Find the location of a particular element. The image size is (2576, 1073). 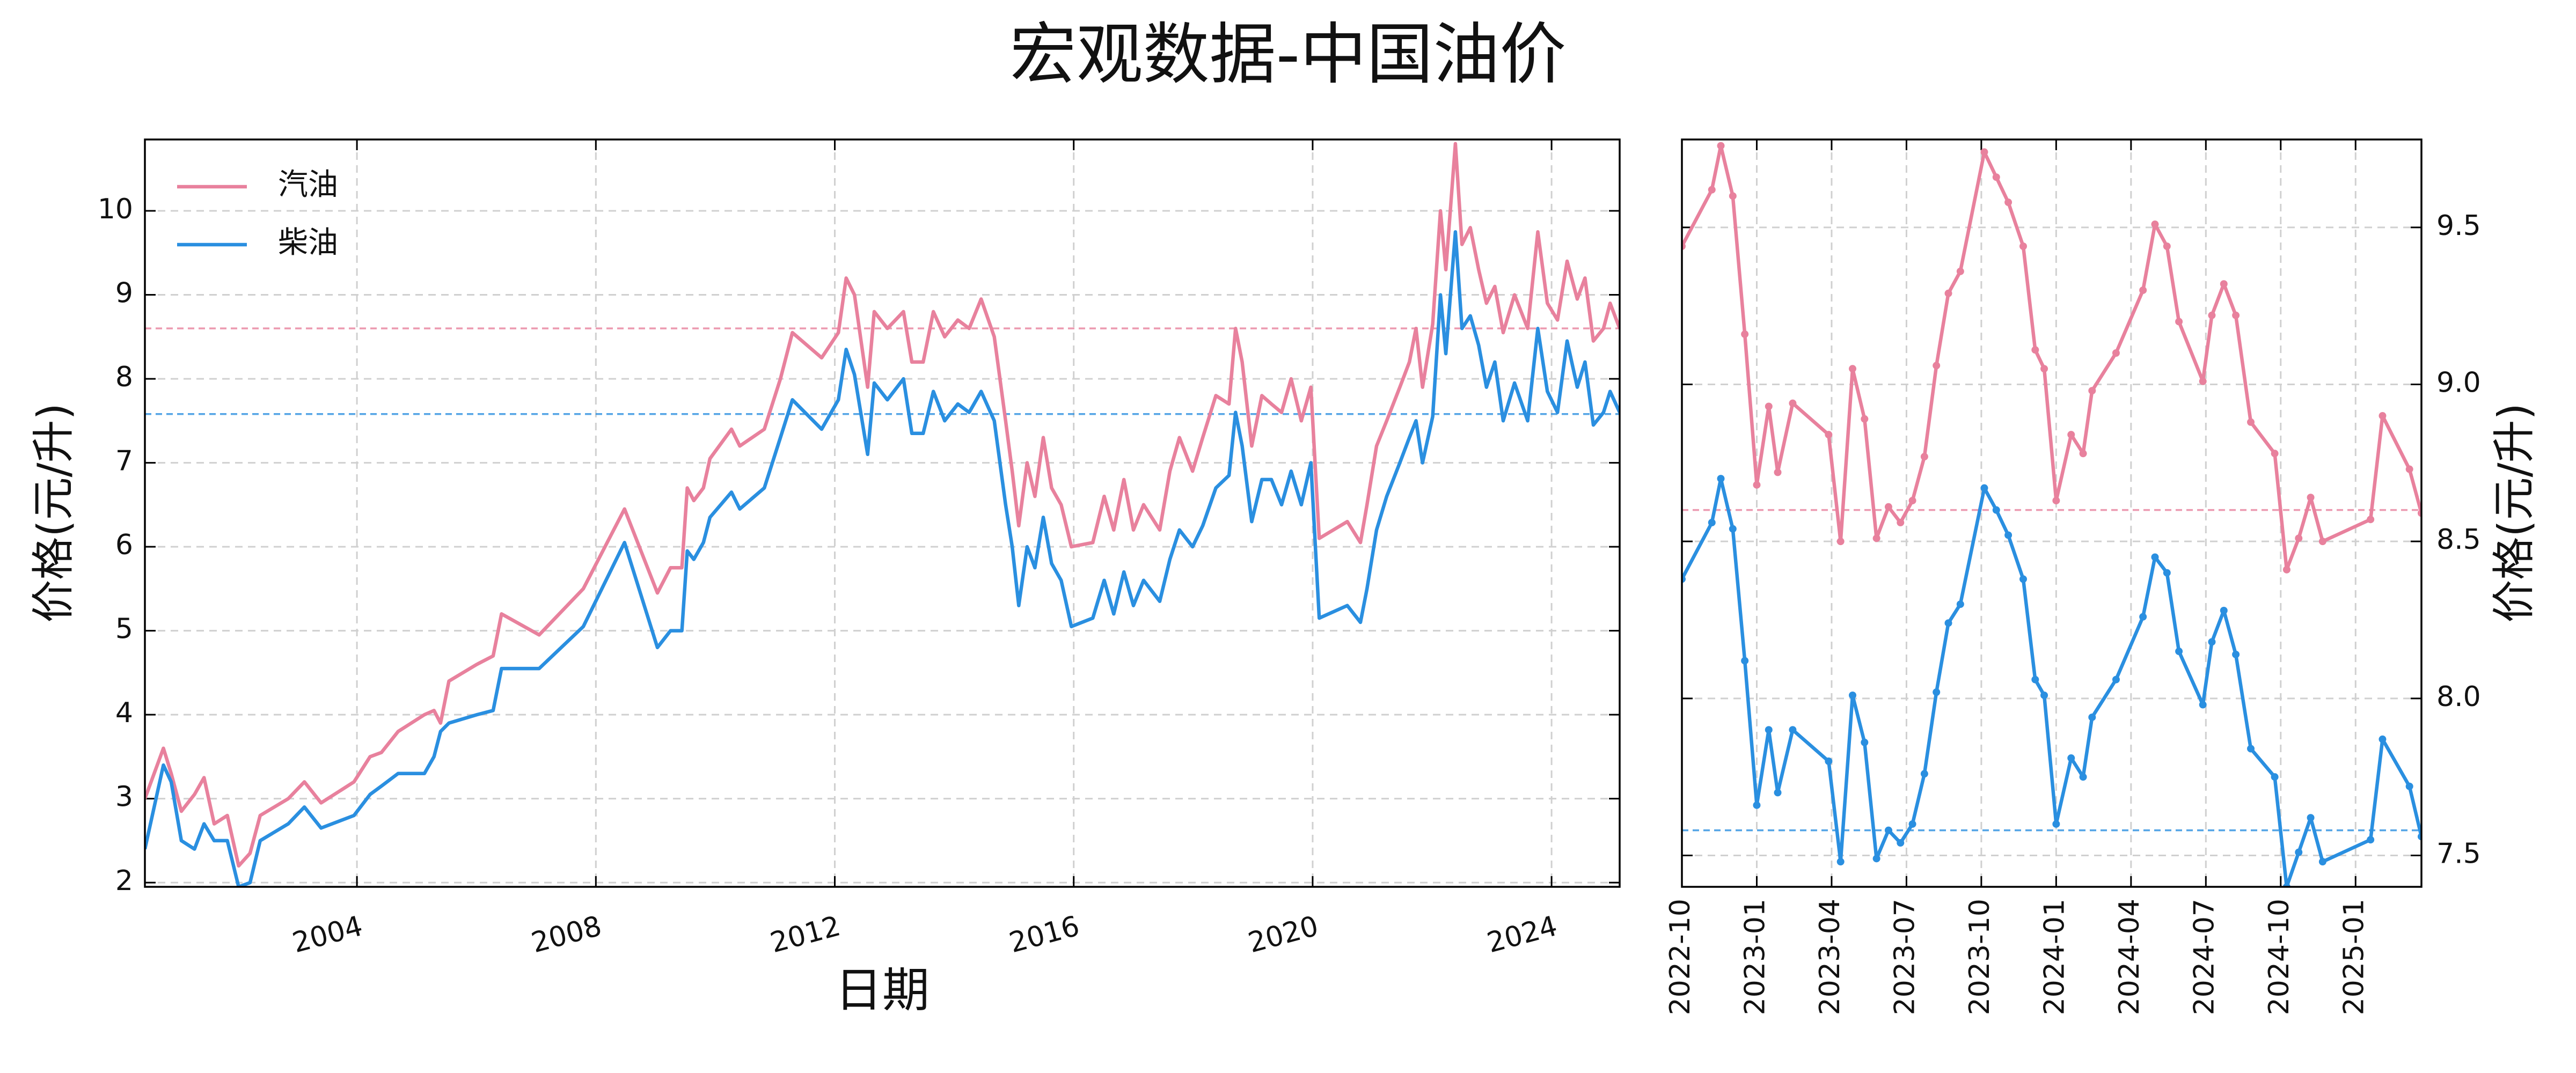

x-tick-label: 2024-01 is located at coordinates (2054, 957).